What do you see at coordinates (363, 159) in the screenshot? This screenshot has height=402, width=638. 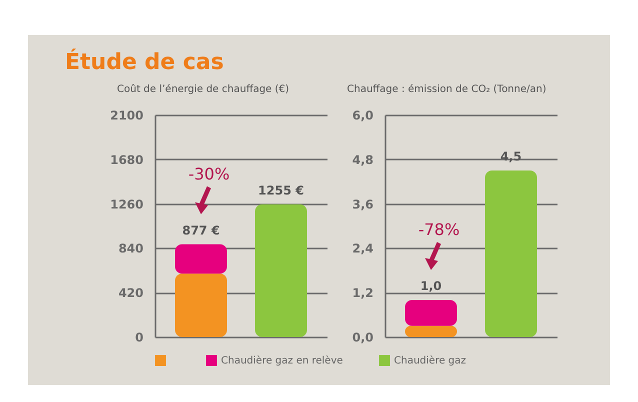 I see `y-tick-label: 4,8` at bounding box center [363, 159].